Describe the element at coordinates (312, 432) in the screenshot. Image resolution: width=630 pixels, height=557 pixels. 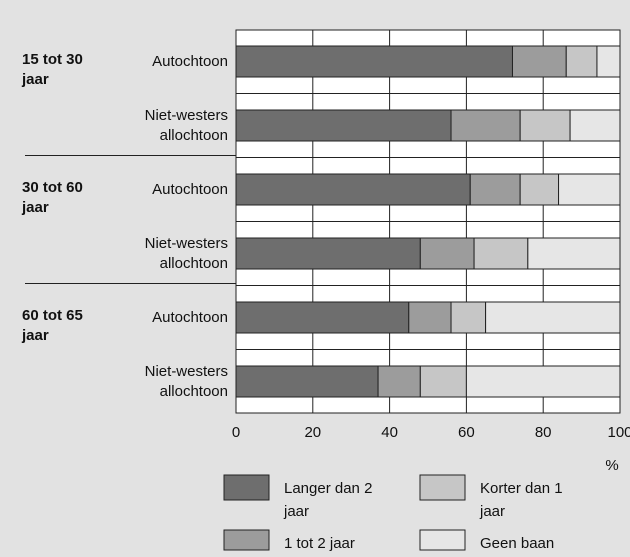
I see `x-tick-label: 20` at that location.